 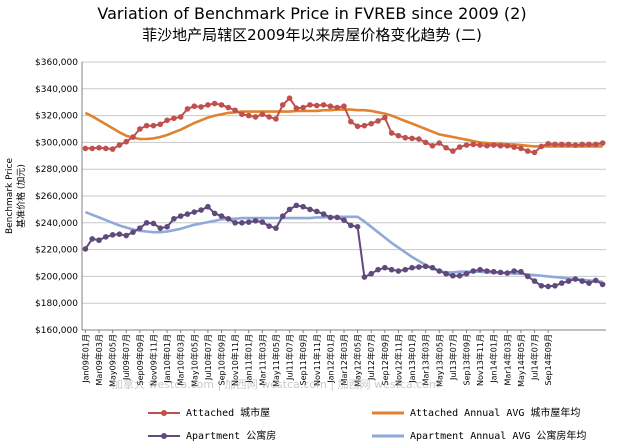 What do you see at coordinates (290, 357) in the screenshot?
I see `x-tick-label: Jul11年07月` at bounding box center [290, 357].